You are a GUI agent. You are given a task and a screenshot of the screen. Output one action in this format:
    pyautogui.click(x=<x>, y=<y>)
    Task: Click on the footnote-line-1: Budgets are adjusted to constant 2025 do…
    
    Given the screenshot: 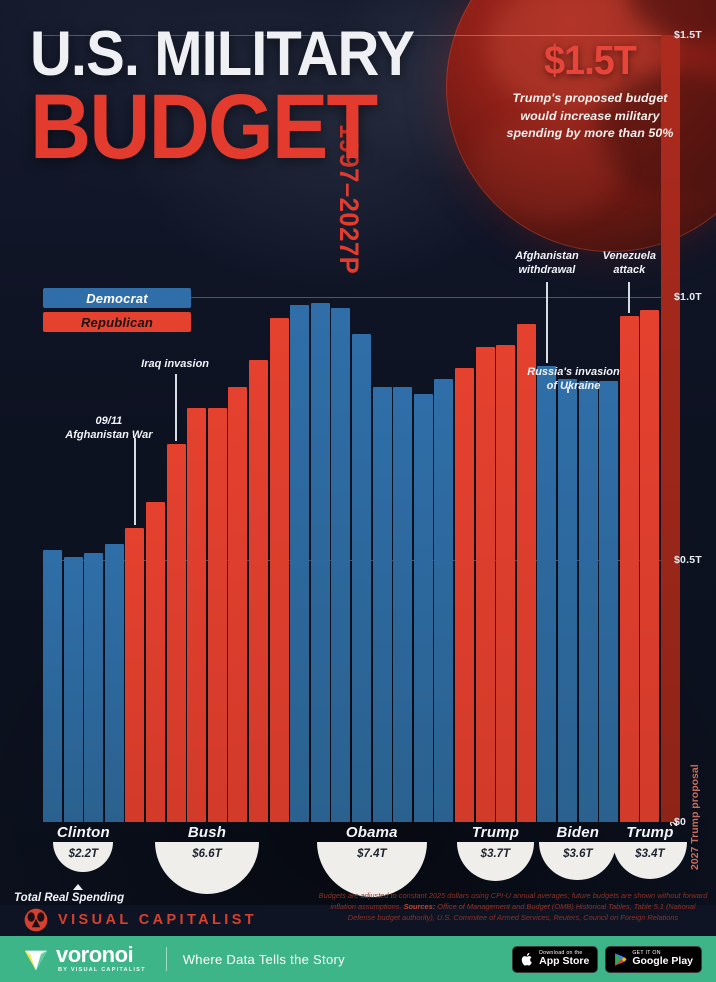 What is the action you would take?
    pyautogui.click(x=499, y=895)
    